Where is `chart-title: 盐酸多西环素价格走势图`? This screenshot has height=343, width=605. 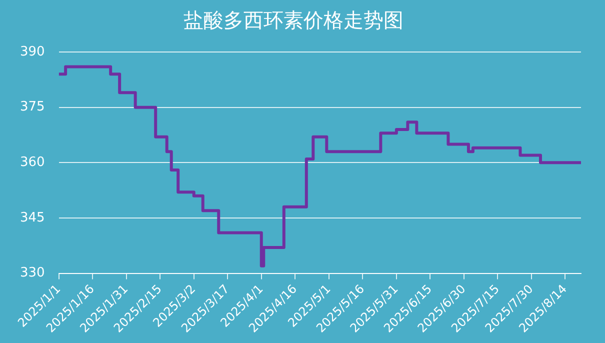
chart-title: 盐酸多西环素价格走势图 is located at coordinates (294, 20).